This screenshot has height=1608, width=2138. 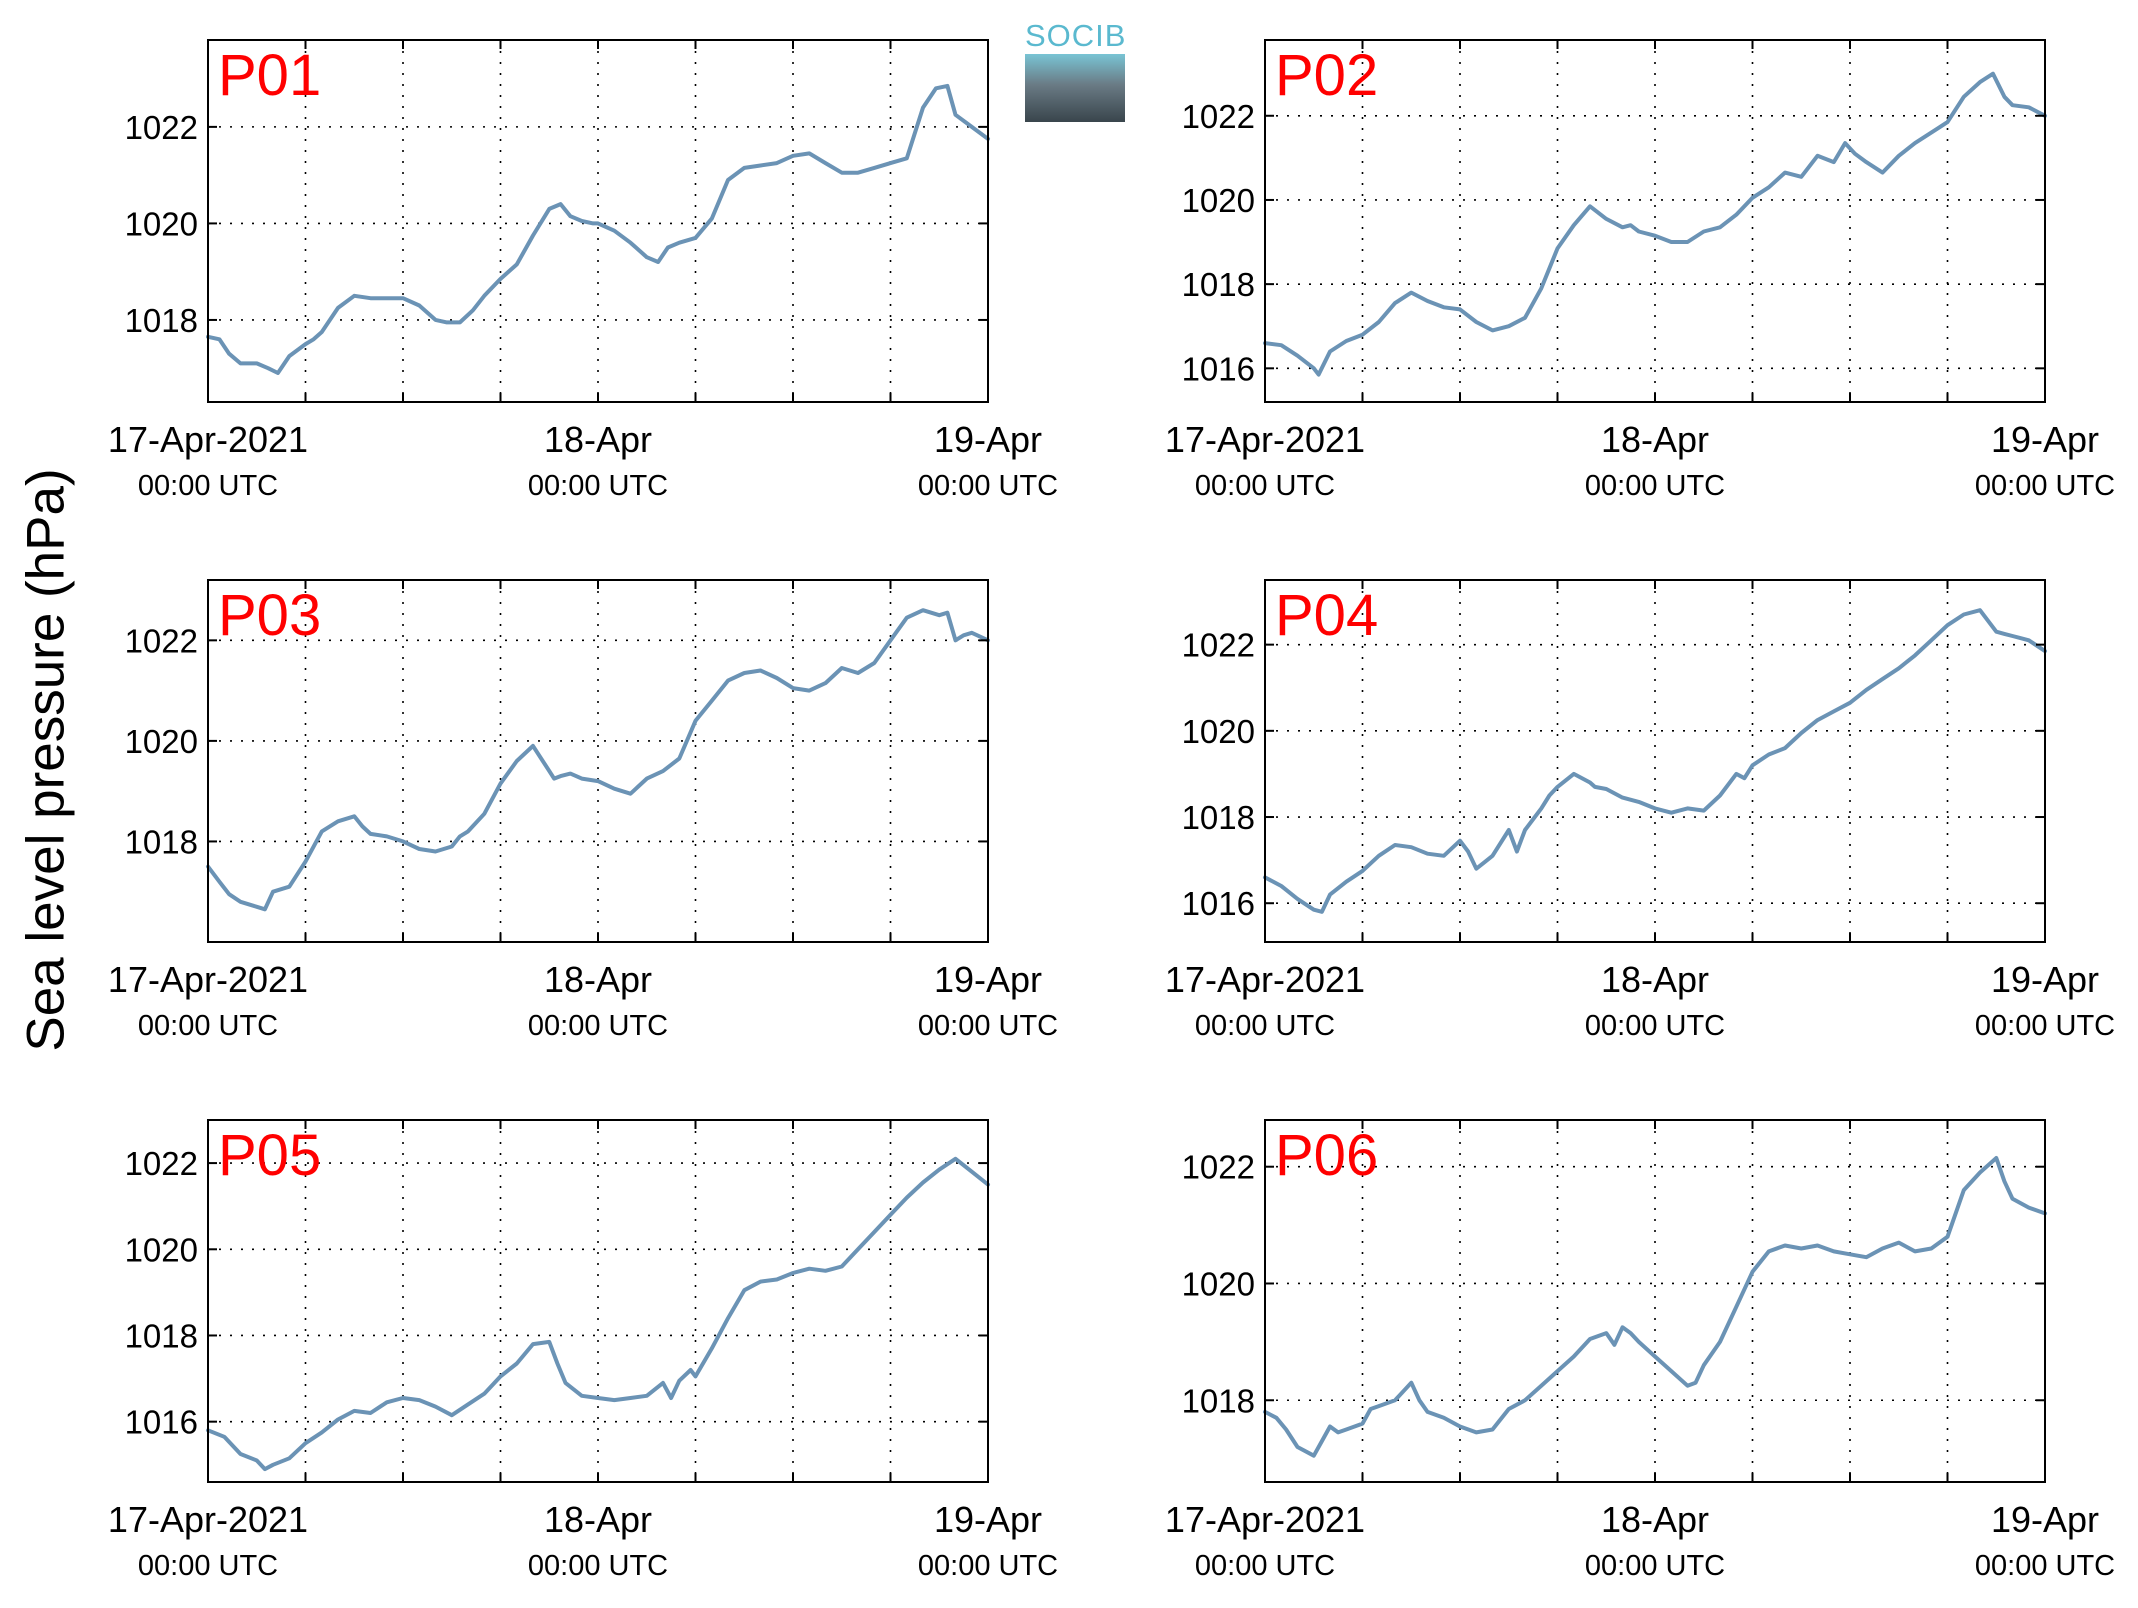 What do you see at coordinates (1326, 615) in the screenshot?
I see `panel-label: P04` at bounding box center [1326, 615].